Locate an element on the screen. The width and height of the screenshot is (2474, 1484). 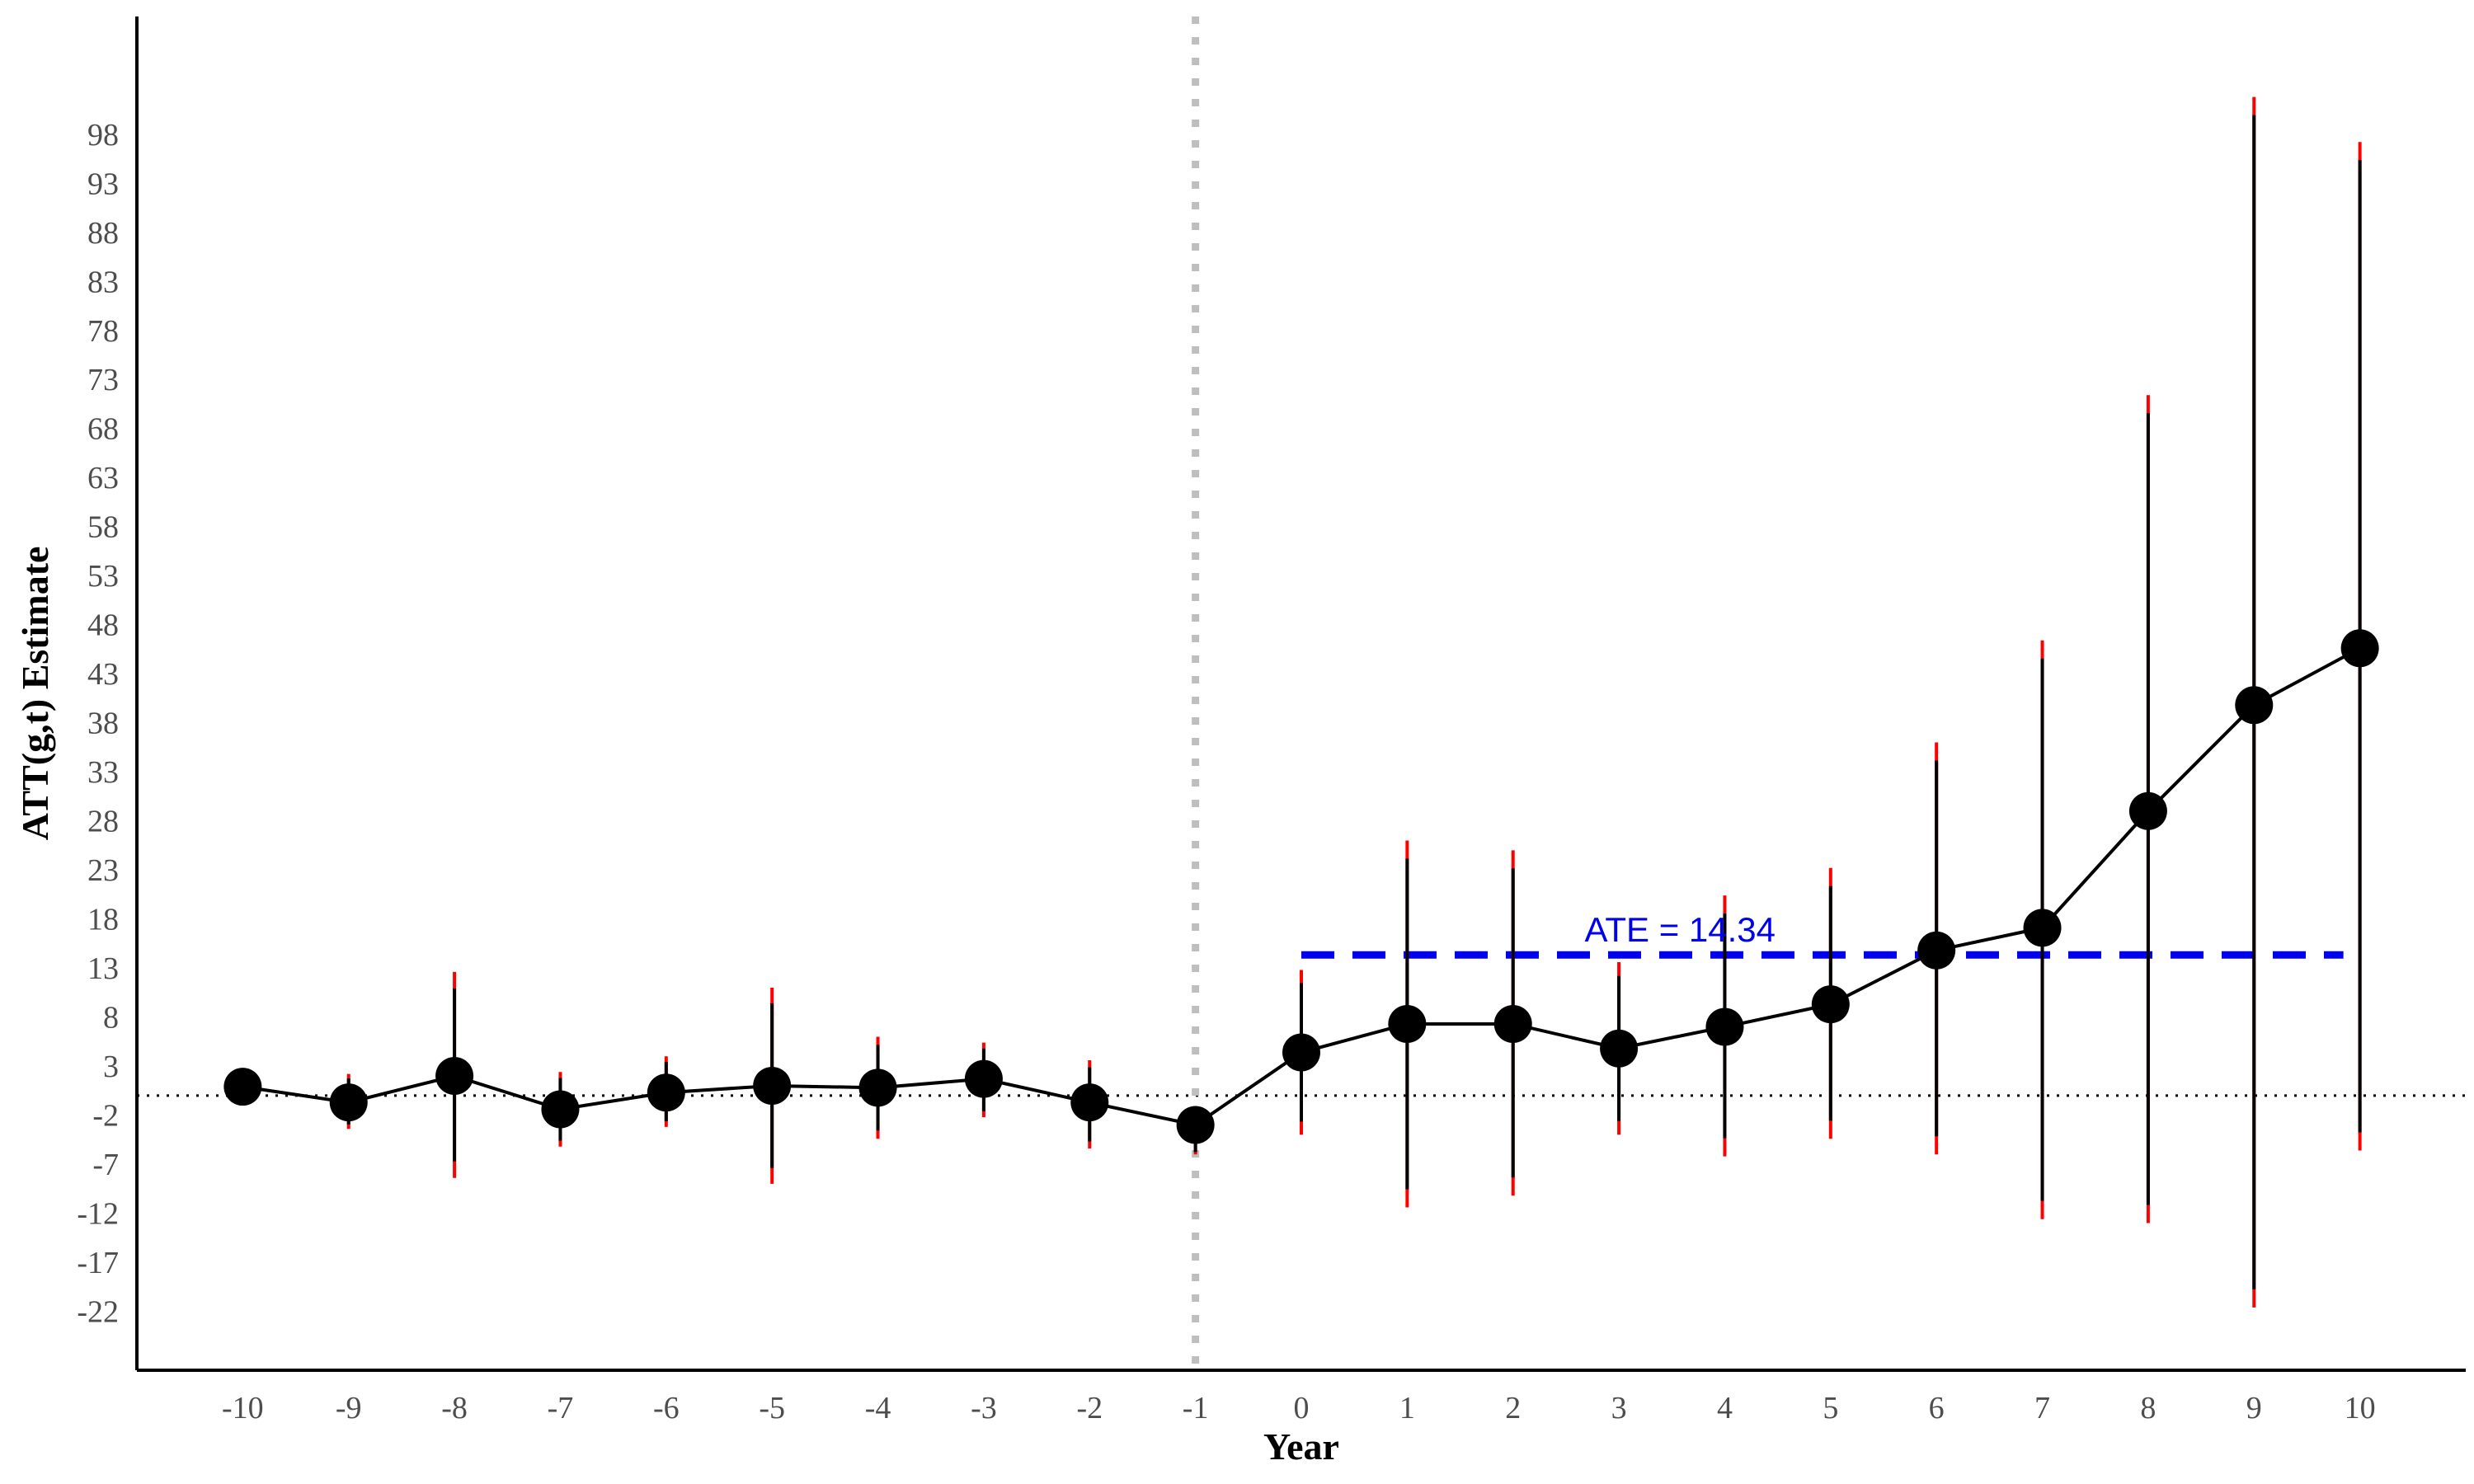
y-tick-label: 13 is located at coordinates (103, 968).